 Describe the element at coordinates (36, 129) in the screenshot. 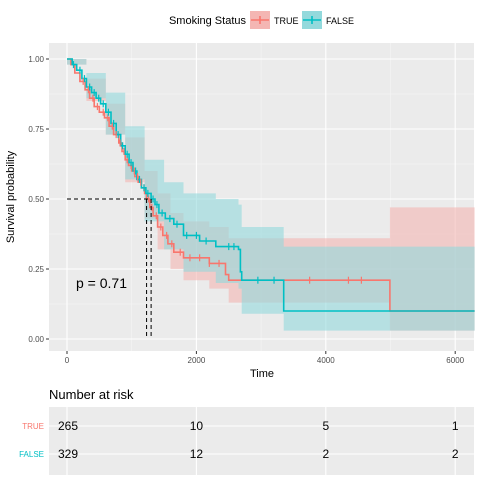

I see `y-tick-label: 0.75` at that location.